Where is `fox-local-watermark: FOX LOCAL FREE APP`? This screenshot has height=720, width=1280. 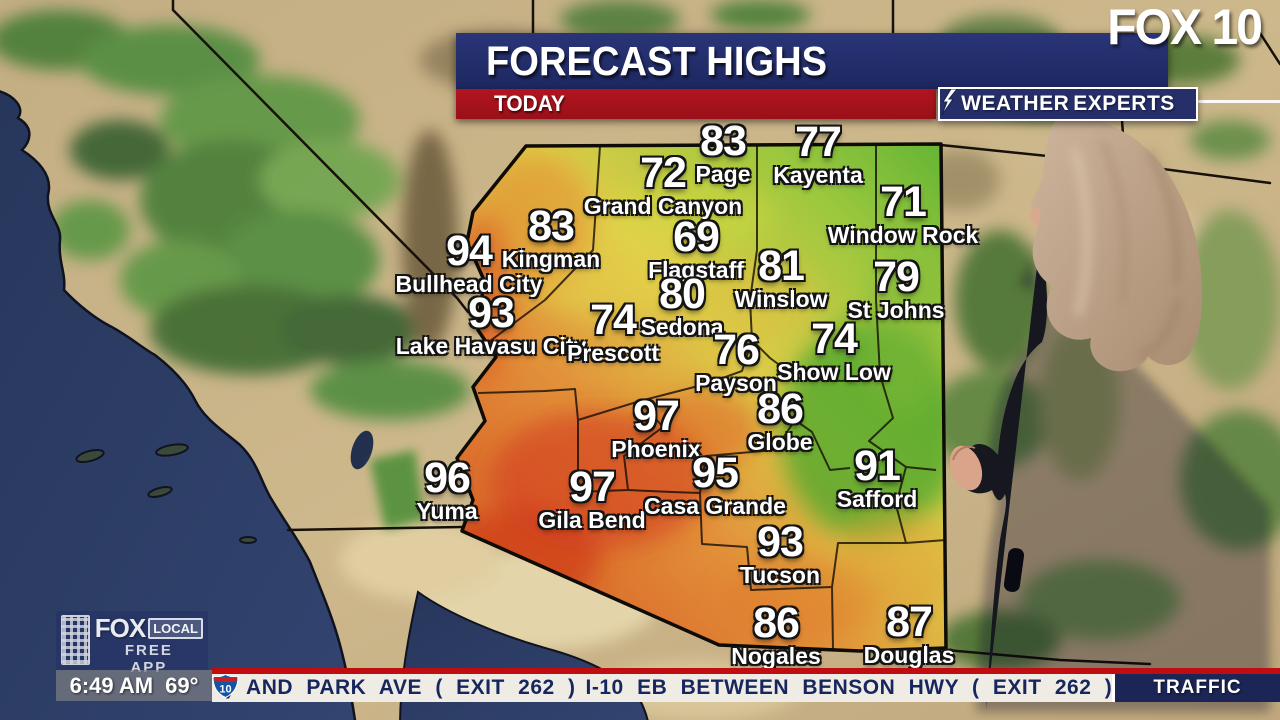 fox-local-watermark: FOX LOCAL FREE APP is located at coordinates (132, 643).